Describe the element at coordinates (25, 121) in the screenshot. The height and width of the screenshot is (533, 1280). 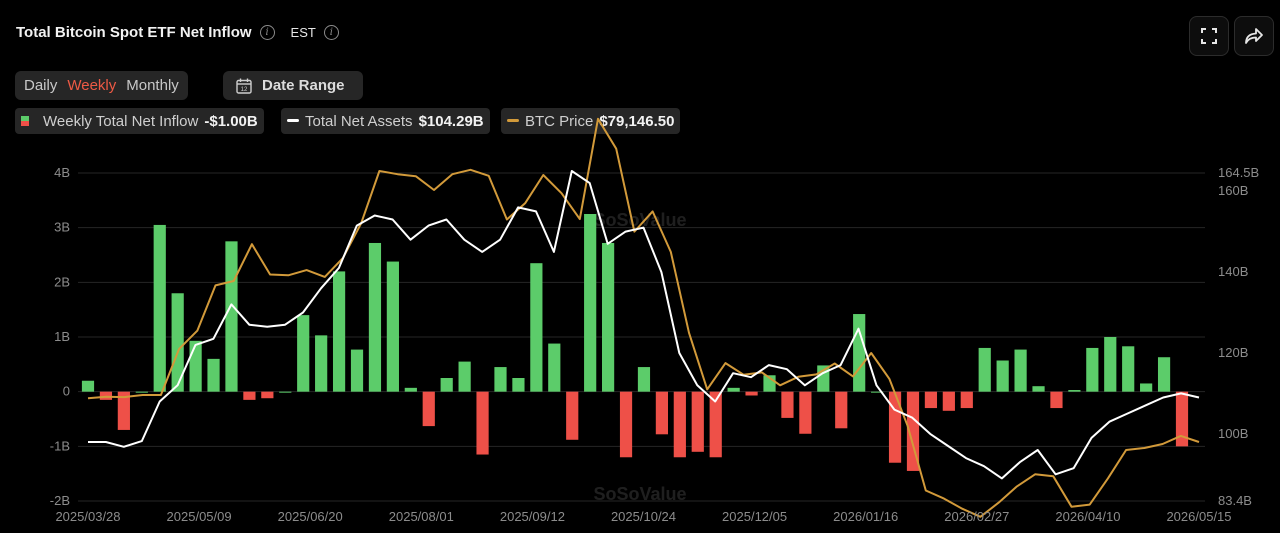
I see `bar-swatch-icon` at that location.